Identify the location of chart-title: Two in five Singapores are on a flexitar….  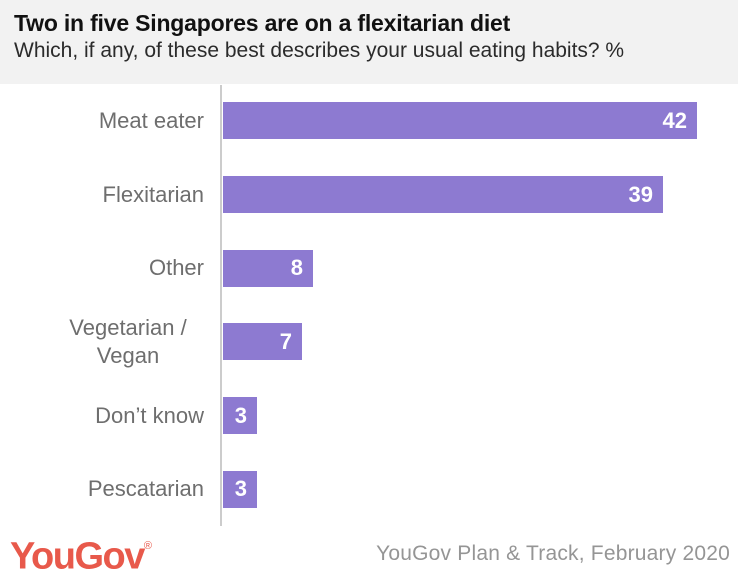
(262, 23).